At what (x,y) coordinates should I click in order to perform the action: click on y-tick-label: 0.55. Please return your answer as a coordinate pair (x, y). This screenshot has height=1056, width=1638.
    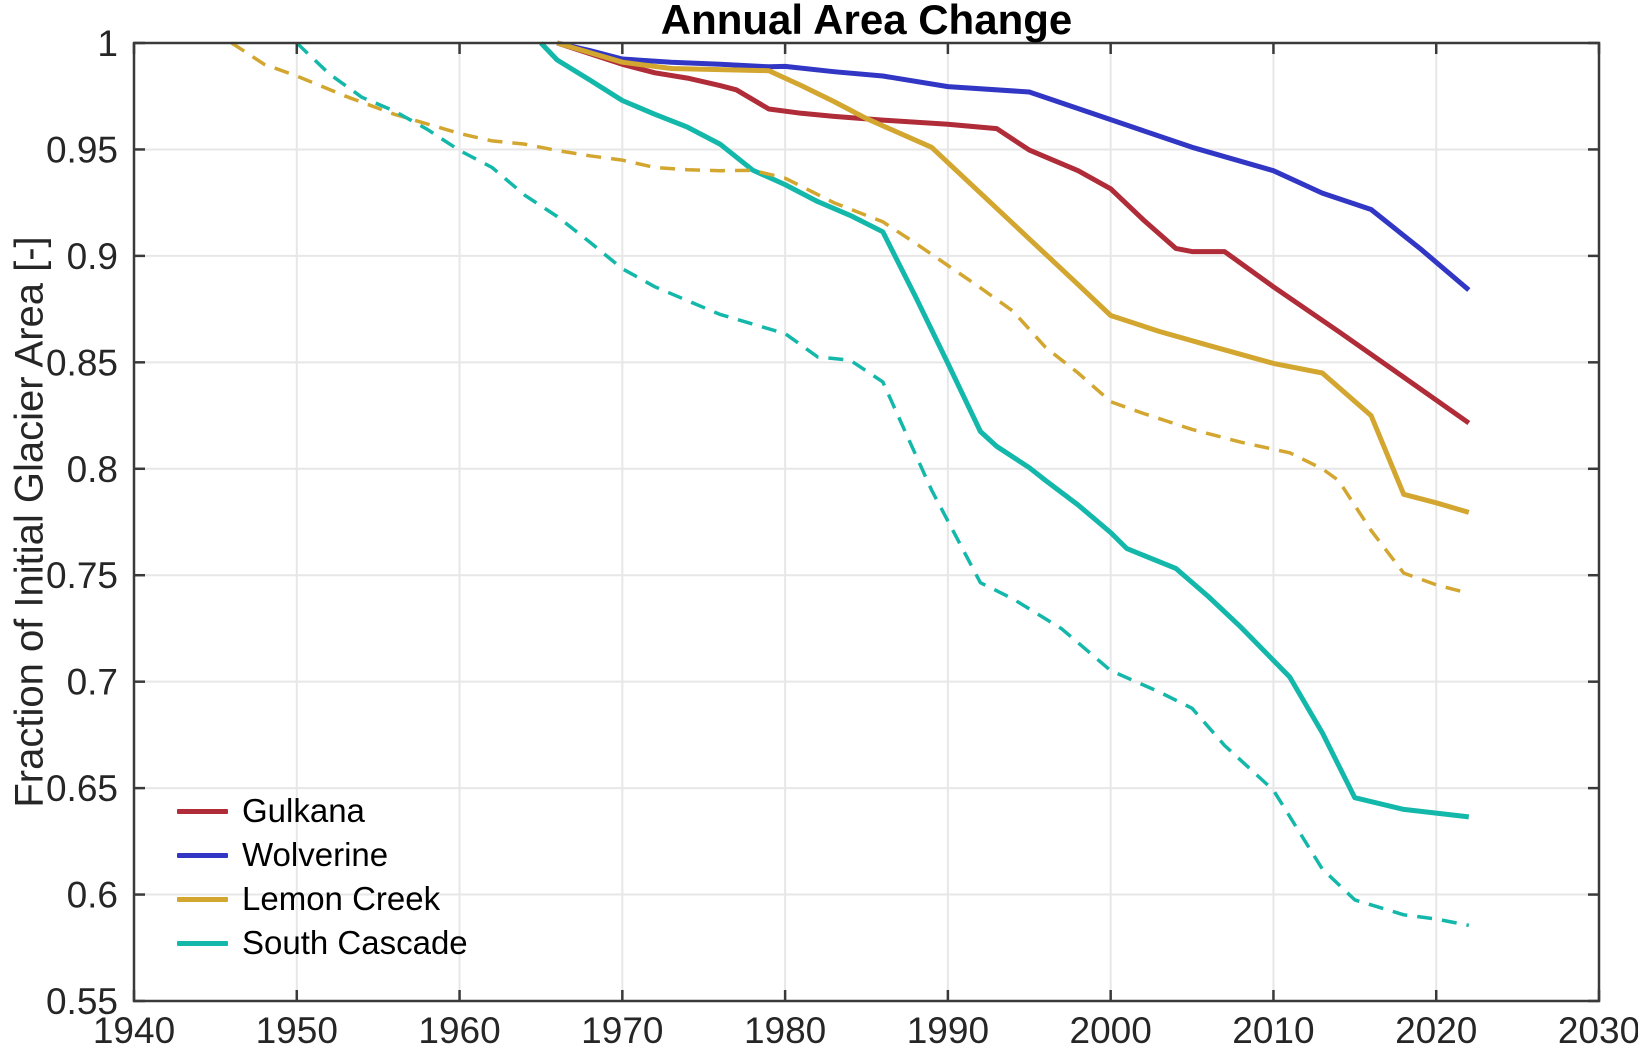
    Looking at the image, I should click on (82, 1001).